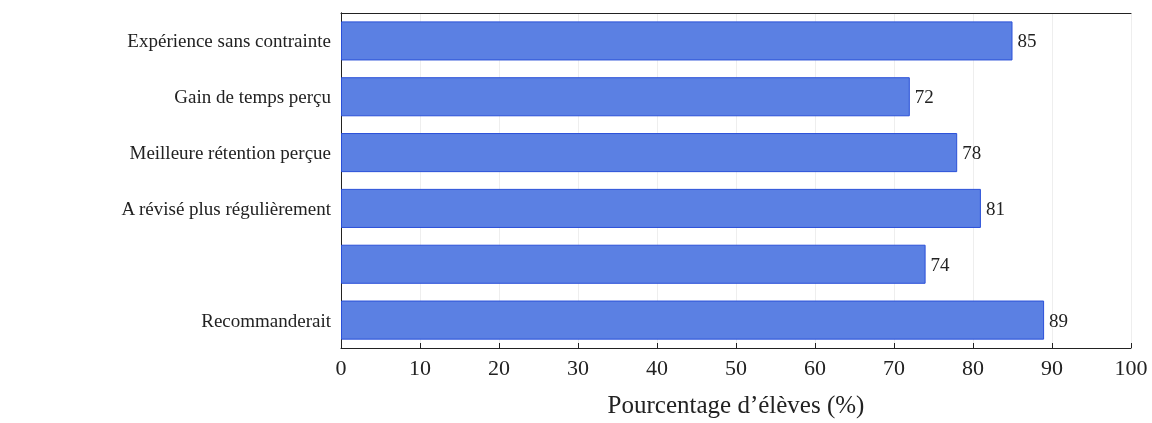  Describe the element at coordinates (894, 367) in the screenshot. I see `x-tick-label: 70` at that location.